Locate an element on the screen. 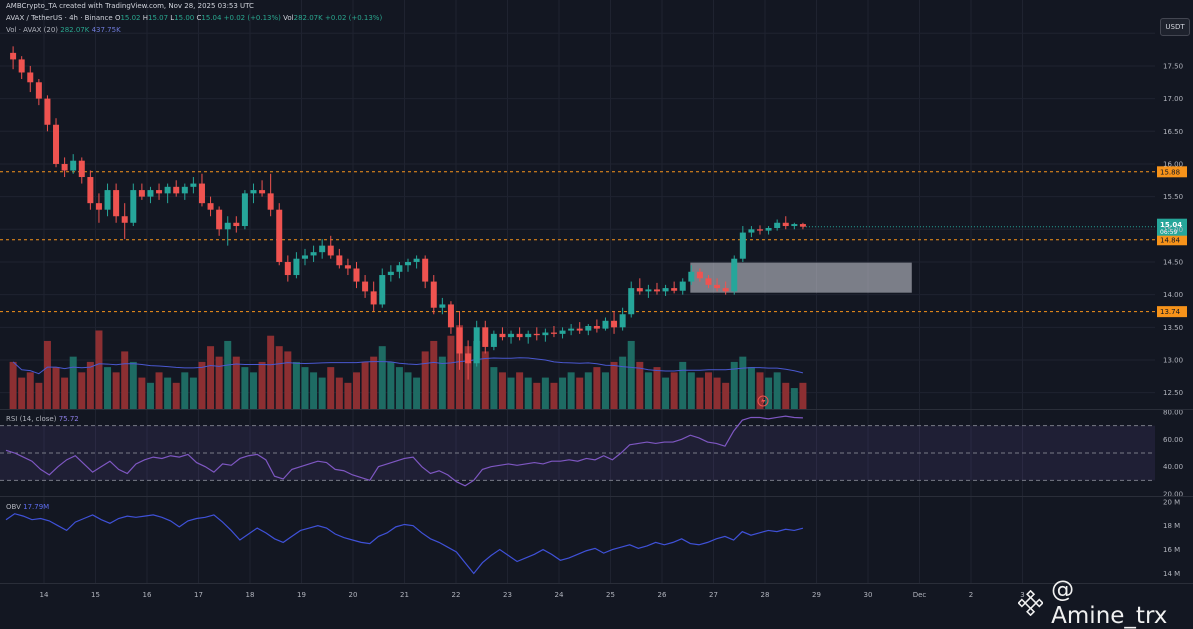 The width and height of the screenshot is (1193, 629). binance-logo-icon is located at coordinates (1031, 603).